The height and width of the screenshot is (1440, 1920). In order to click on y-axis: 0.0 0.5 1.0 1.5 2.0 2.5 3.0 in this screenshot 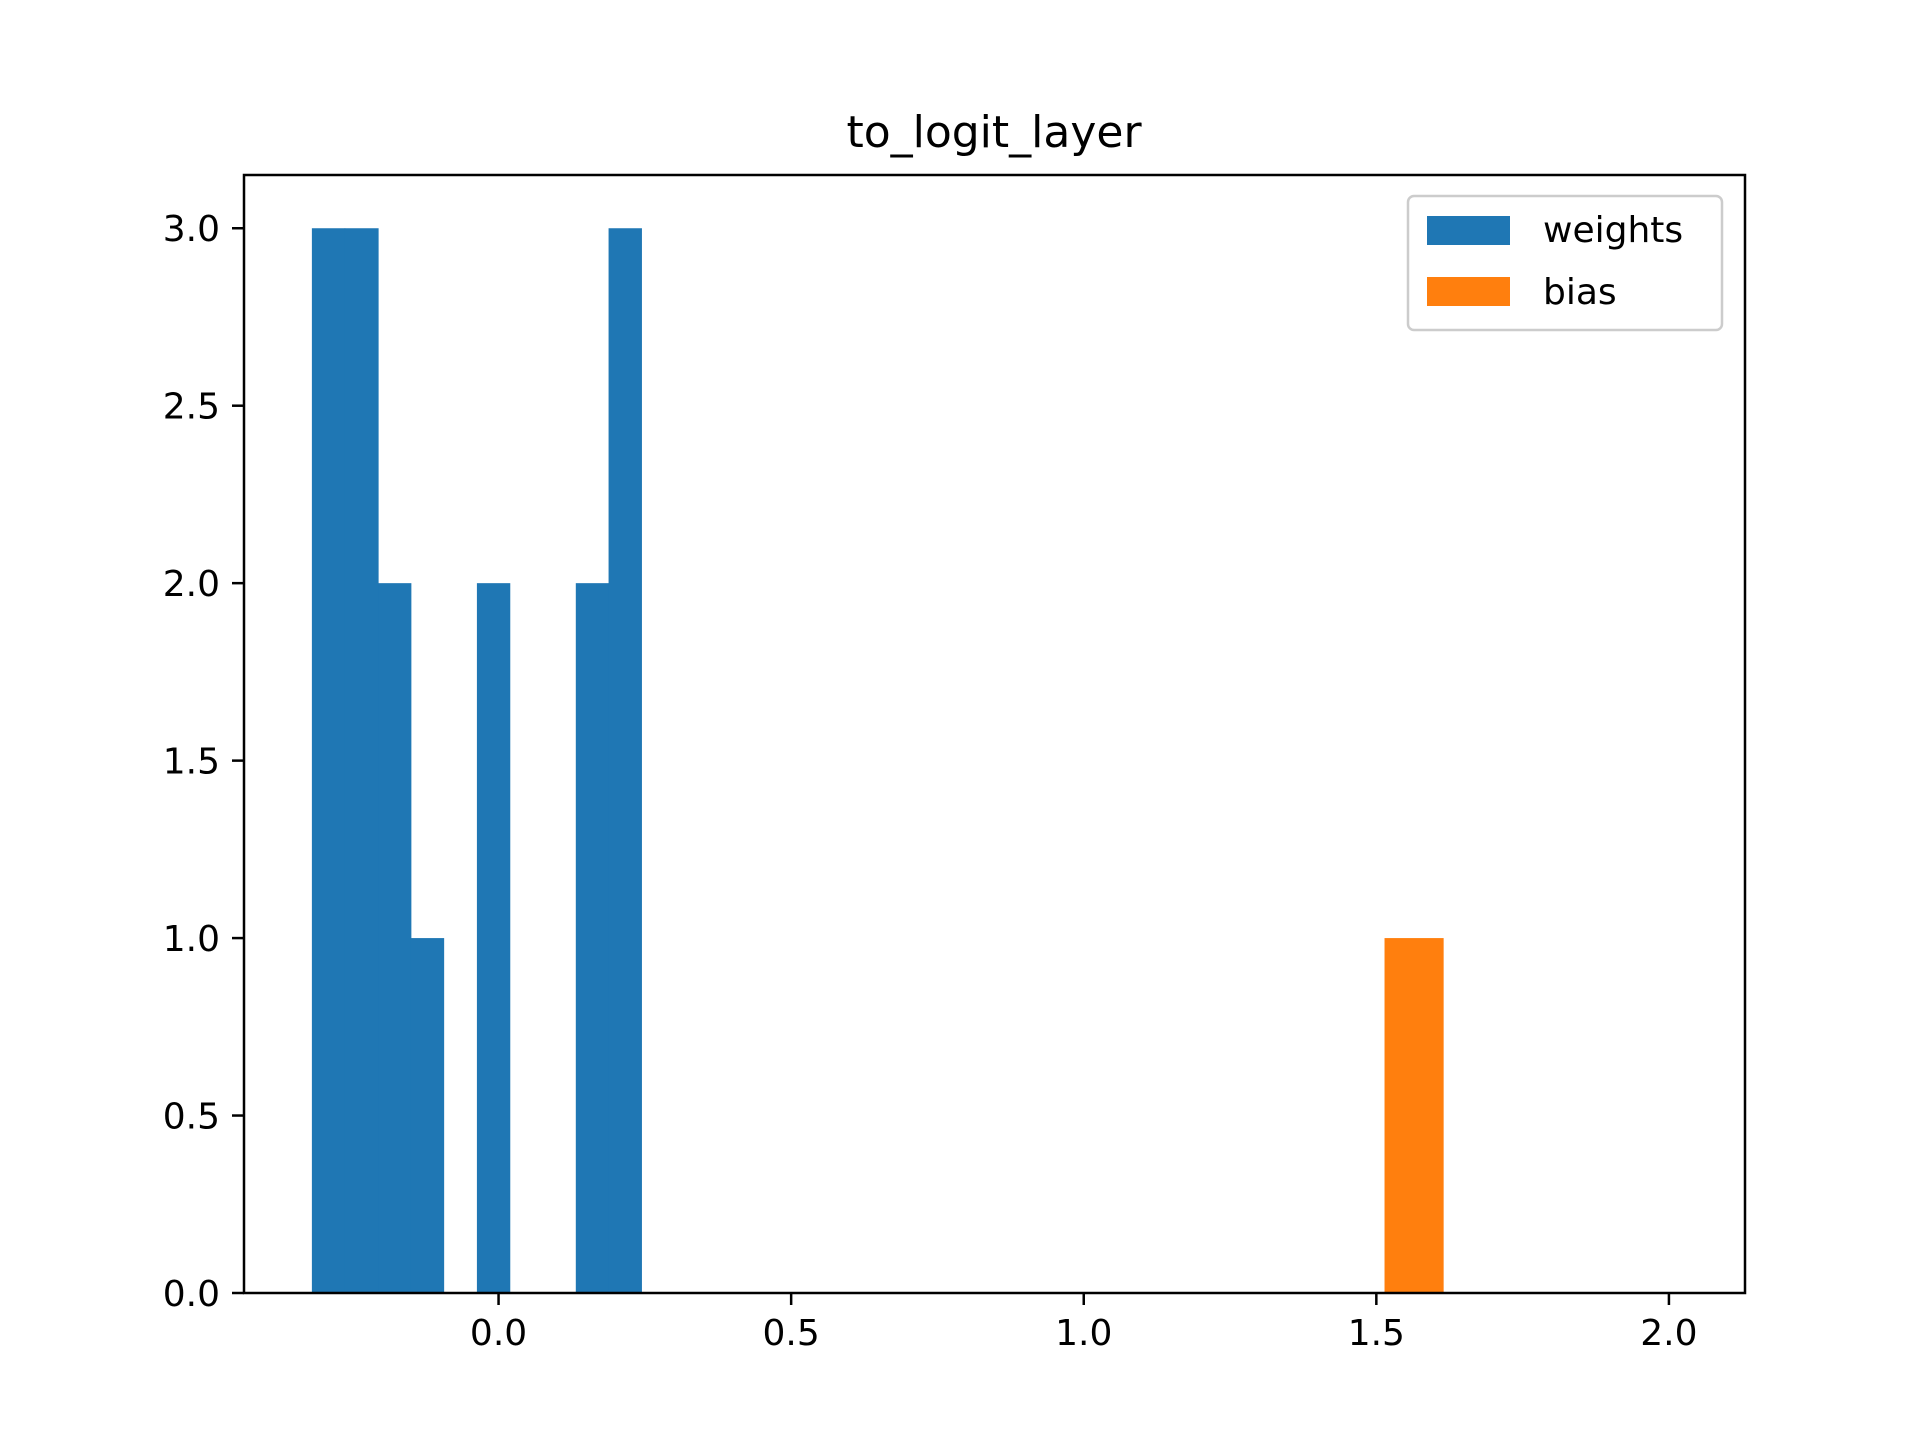, I will do `click(203, 762)`.